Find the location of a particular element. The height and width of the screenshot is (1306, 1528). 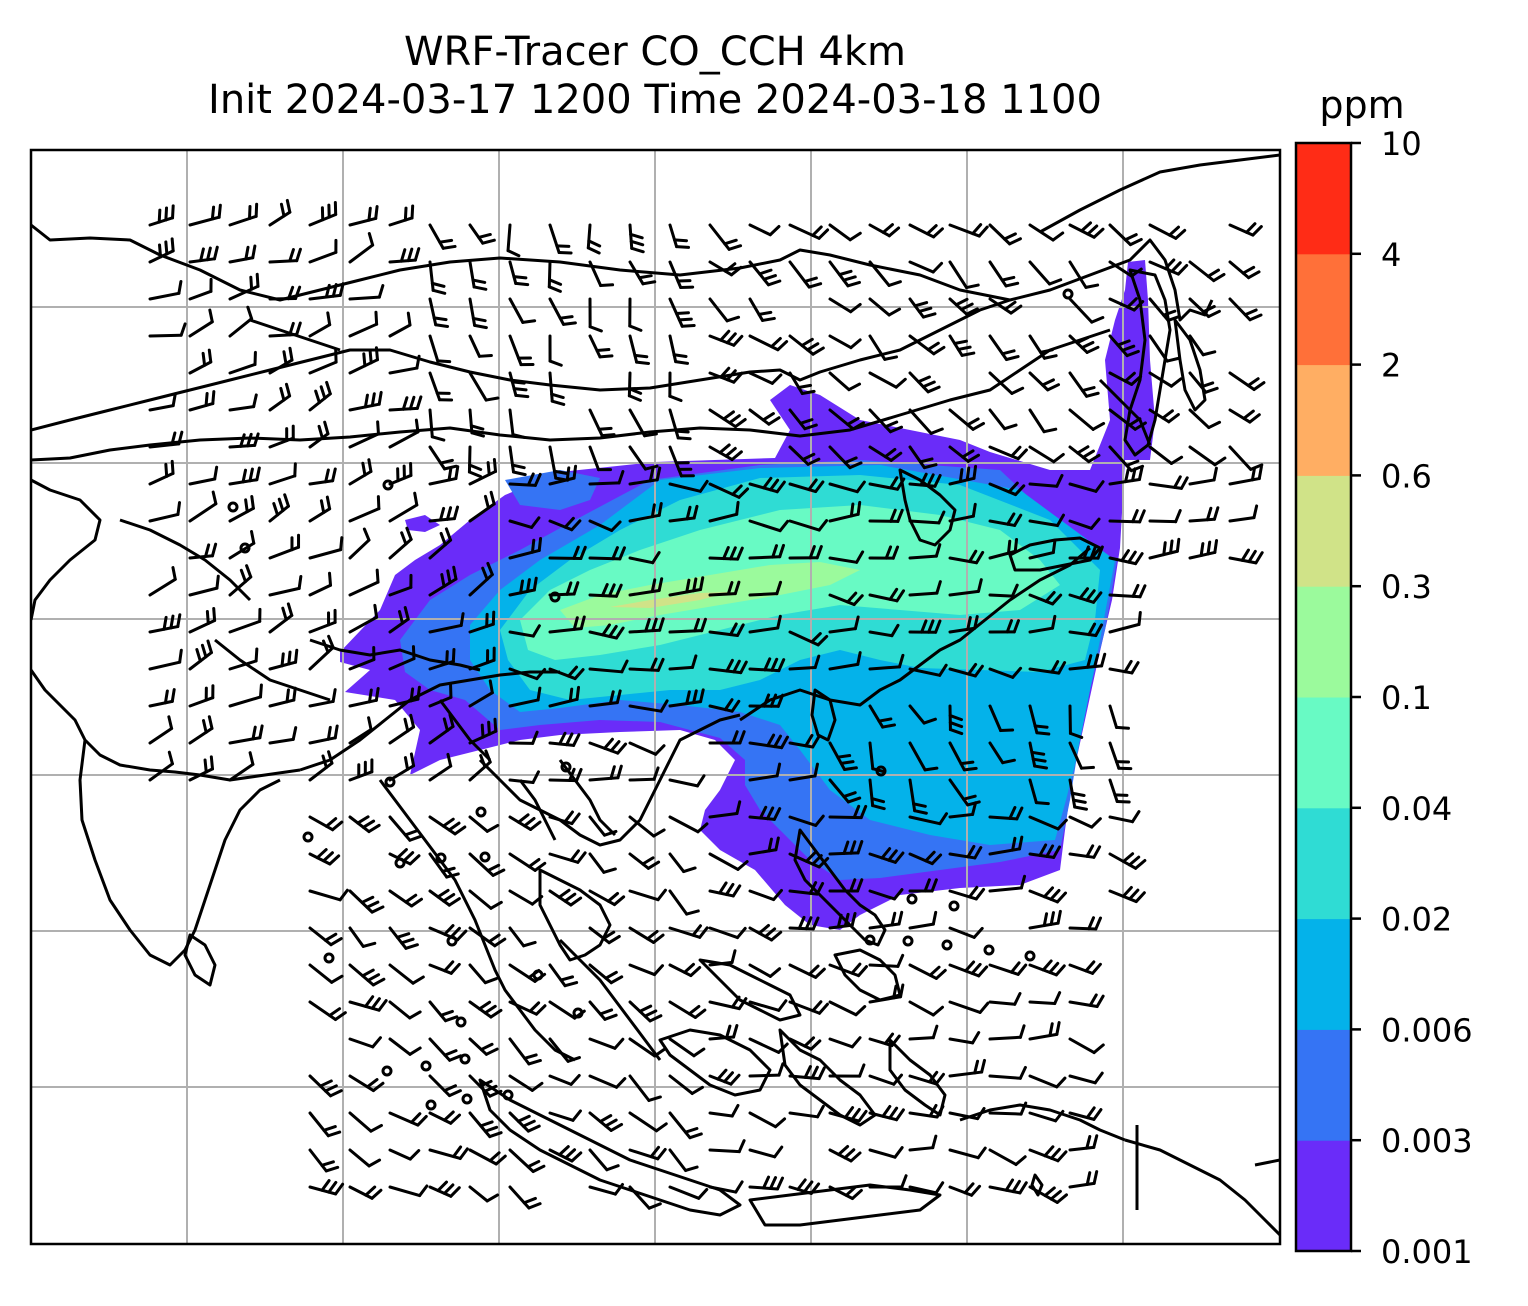

colorbar-tick-label: 0.3 is located at coordinates (1406, 587).